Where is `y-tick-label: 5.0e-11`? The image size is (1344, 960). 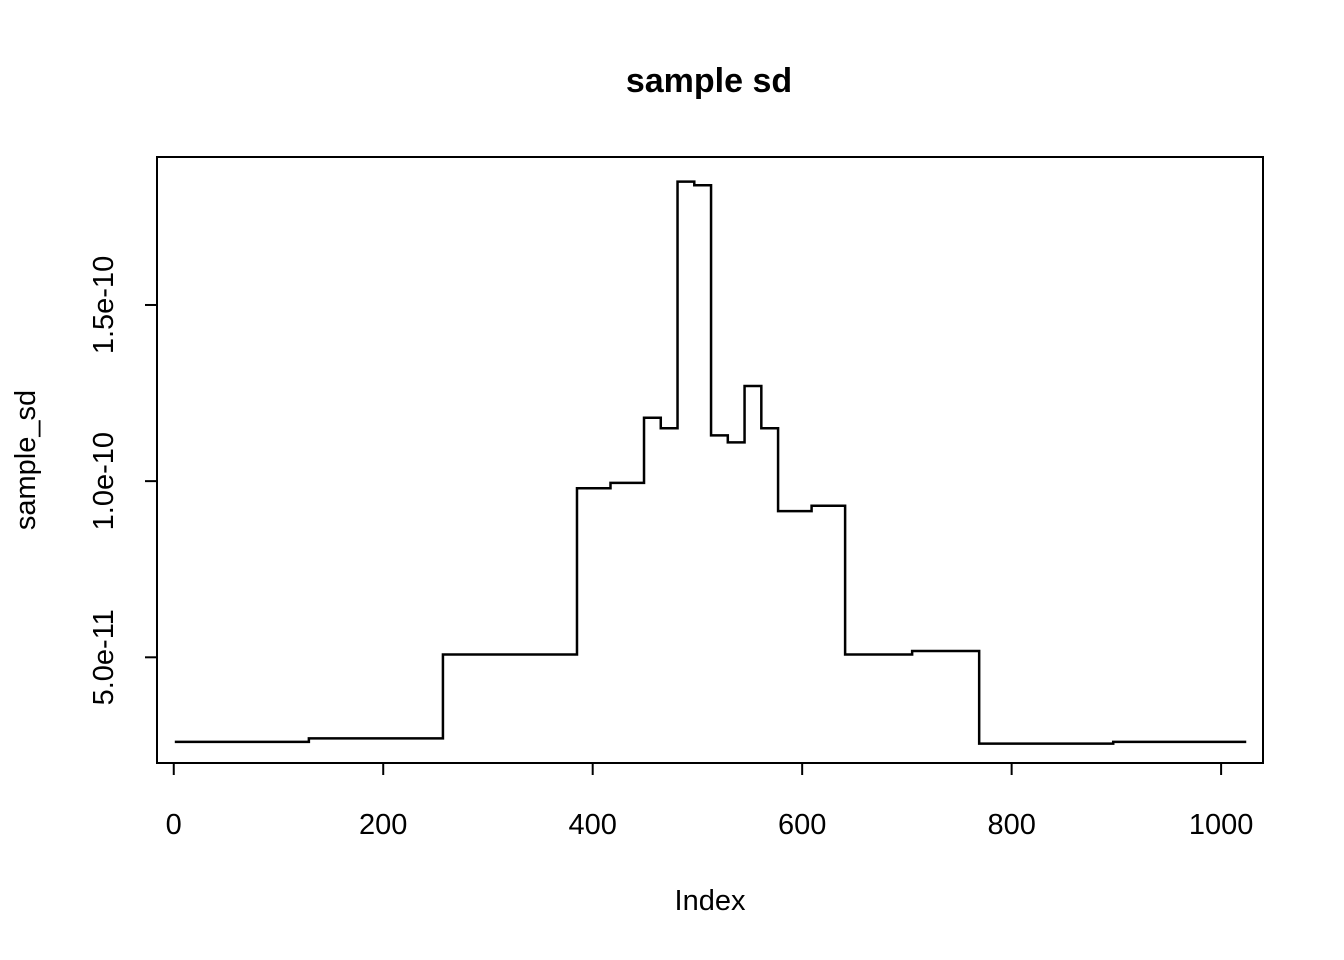
y-tick-label: 5.0e-11 is located at coordinates (104, 657).